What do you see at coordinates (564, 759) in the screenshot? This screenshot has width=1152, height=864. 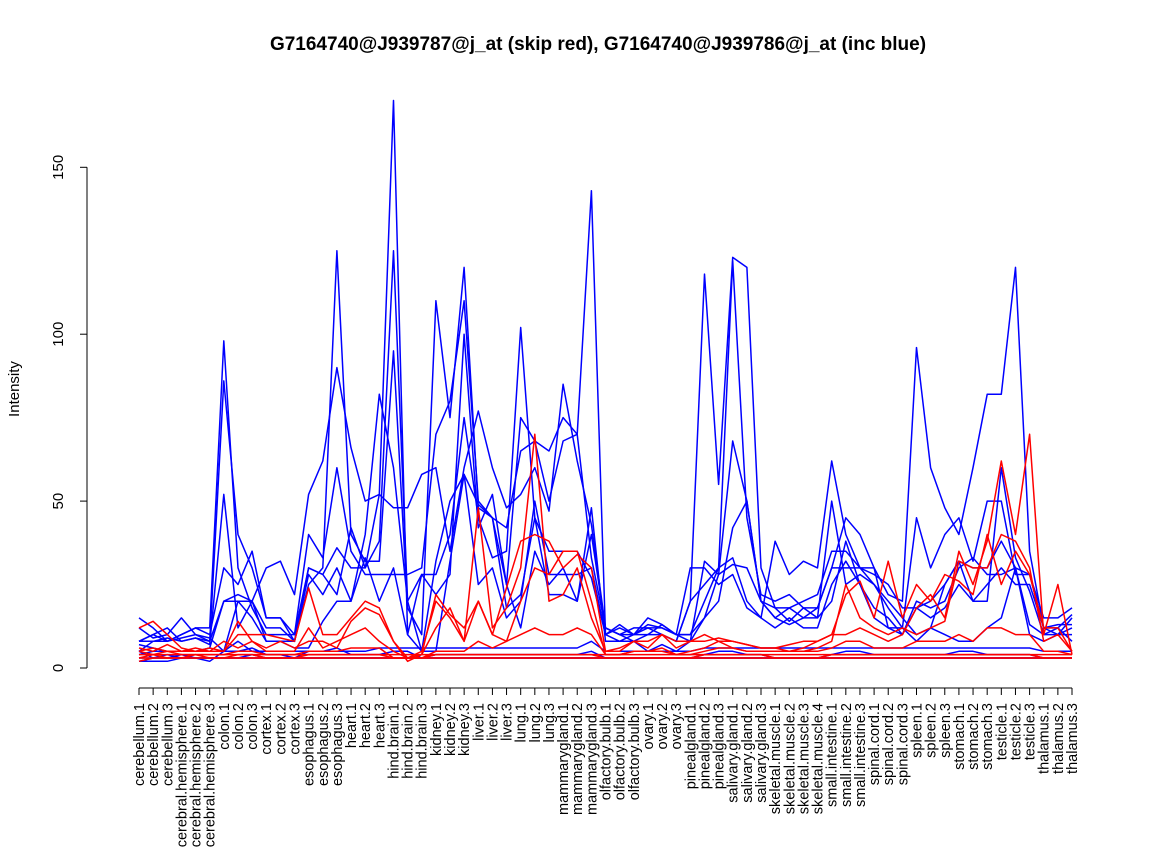 I see `x-tick-label: mammarygland.1` at bounding box center [564, 759].